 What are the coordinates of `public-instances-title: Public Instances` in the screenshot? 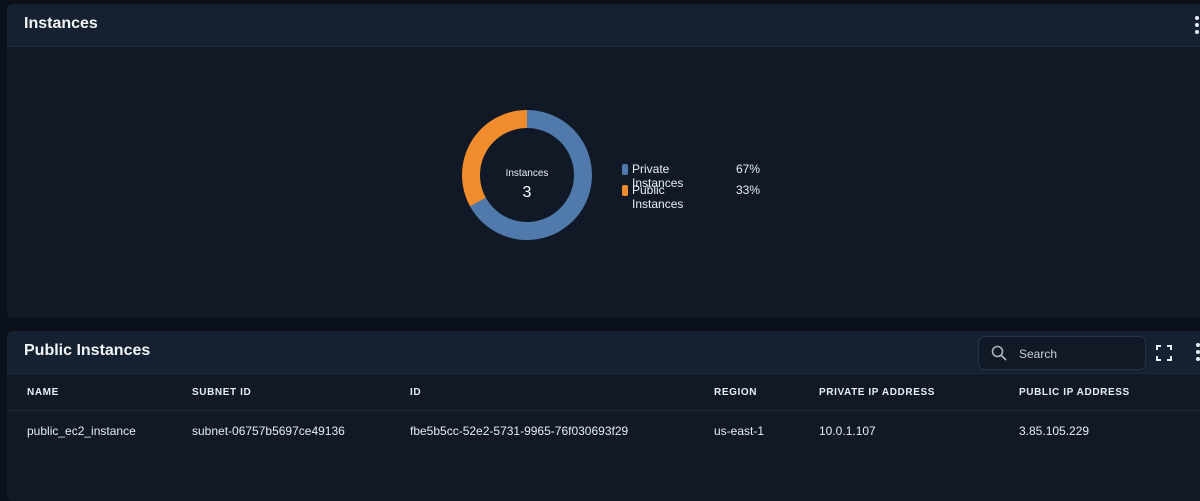 It's located at (87, 350).